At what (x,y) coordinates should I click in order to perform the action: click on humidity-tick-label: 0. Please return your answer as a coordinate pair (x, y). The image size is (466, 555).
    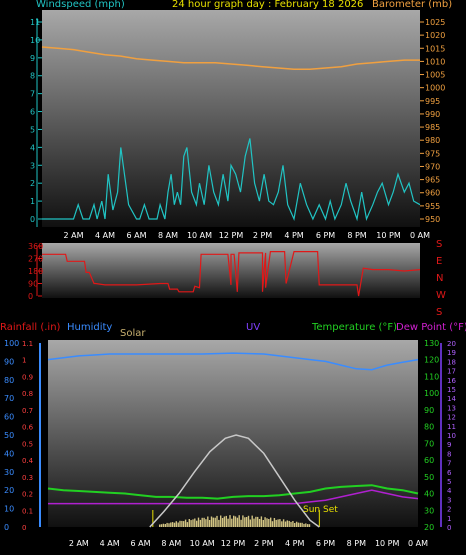
    Looking at the image, I should click on (6, 527).